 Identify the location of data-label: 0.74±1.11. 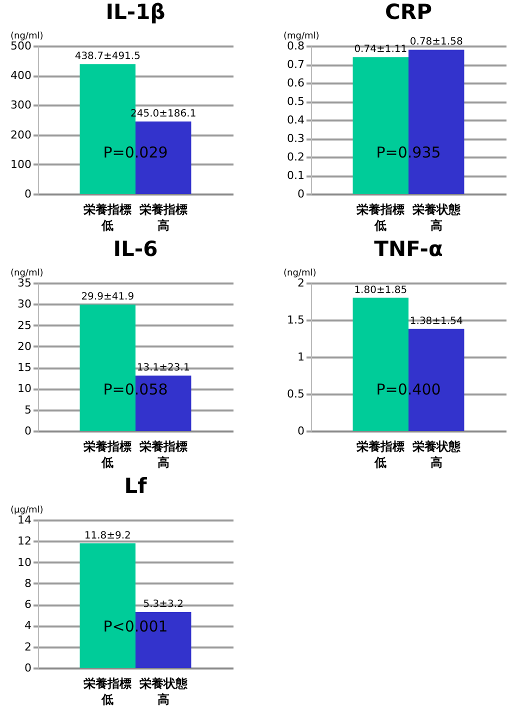
(381, 50).